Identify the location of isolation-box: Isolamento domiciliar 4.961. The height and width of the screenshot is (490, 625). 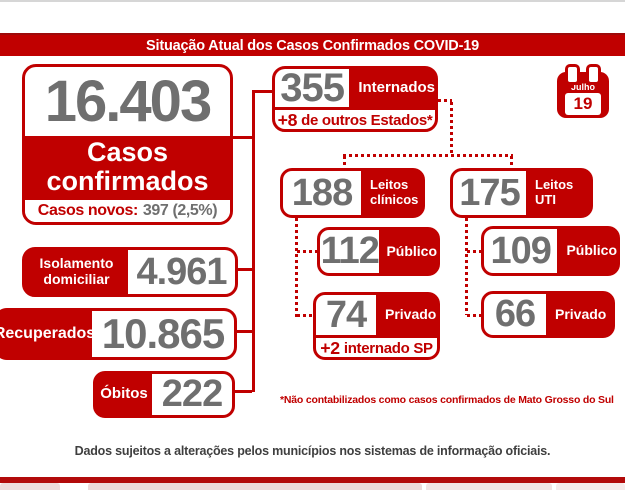
(130, 272).